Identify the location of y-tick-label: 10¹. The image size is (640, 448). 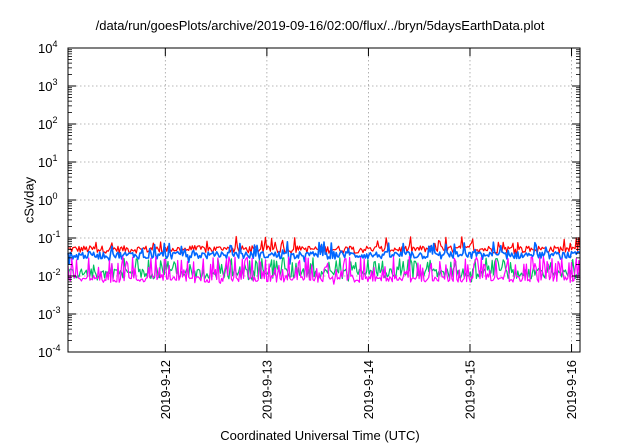
(47, 161).